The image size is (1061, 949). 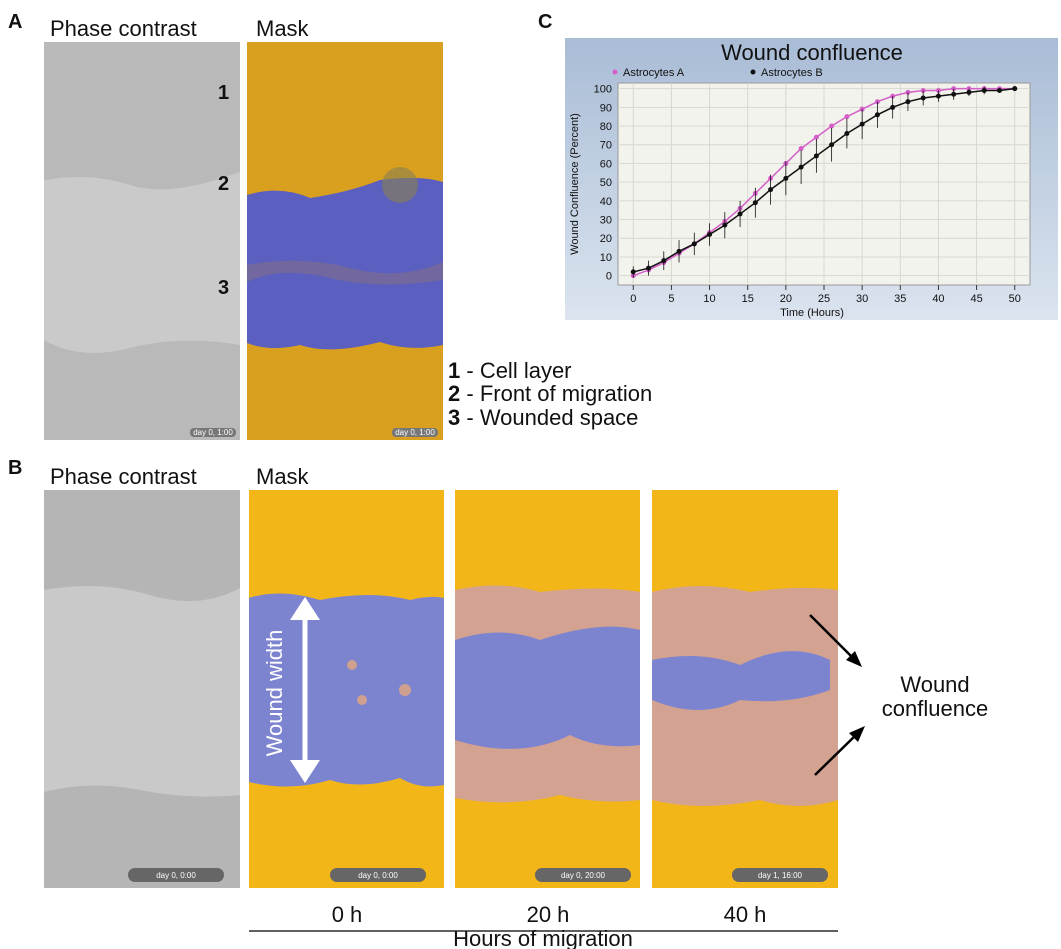 What do you see at coordinates (575, 184) in the screenshot?
I see `y-axis-label: Wound Confluence (Percent)` at bounding box center [575, 184].